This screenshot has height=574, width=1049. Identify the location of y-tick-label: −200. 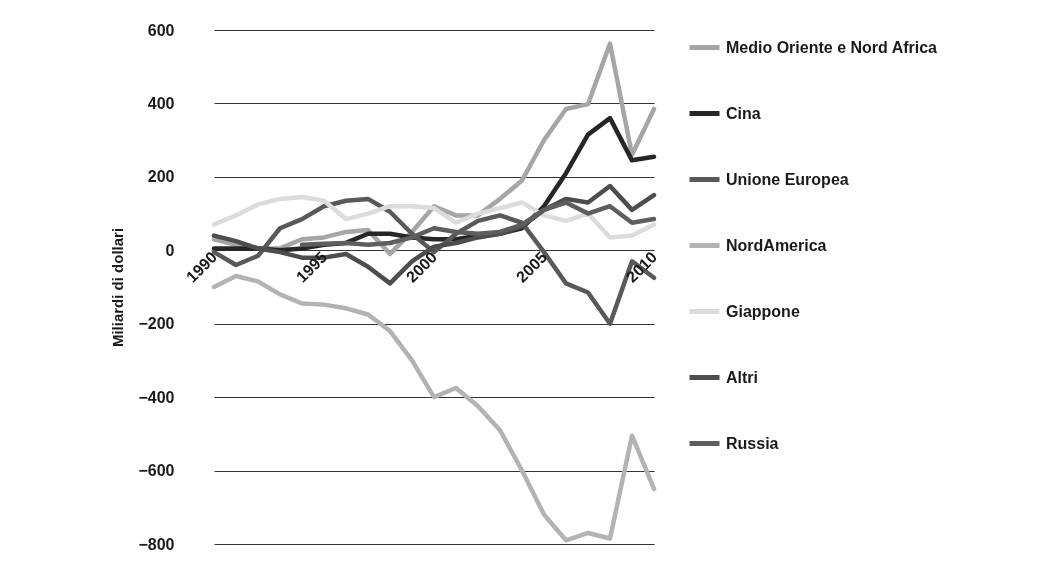
(156, 324).